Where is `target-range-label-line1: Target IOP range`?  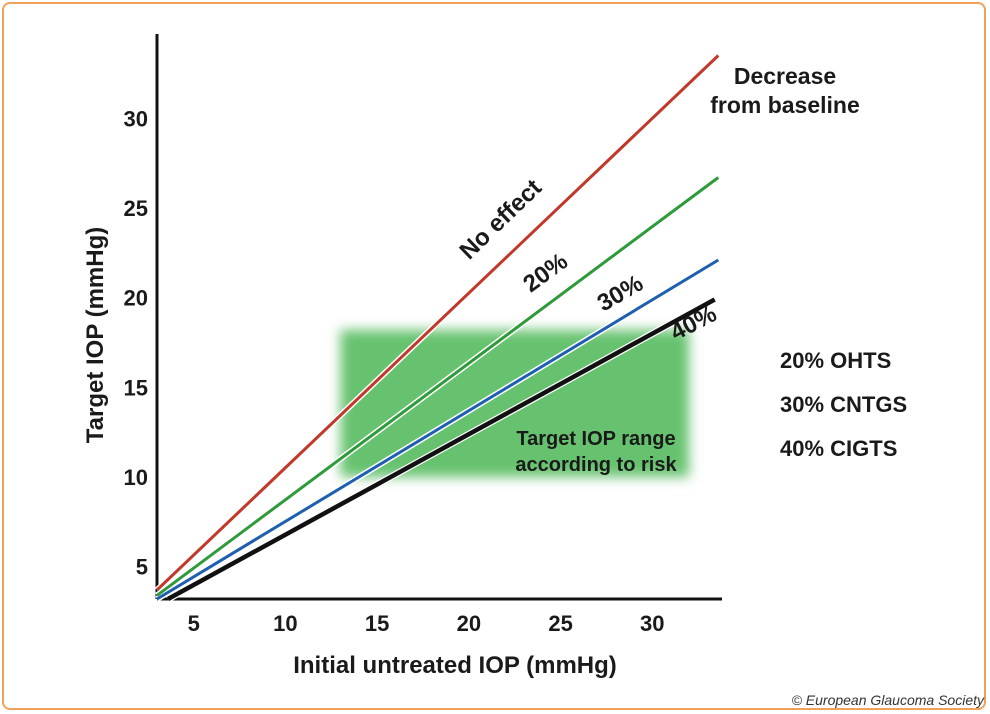
target-range-label-line1: Target IOP range is located at coordinates (595, 439).